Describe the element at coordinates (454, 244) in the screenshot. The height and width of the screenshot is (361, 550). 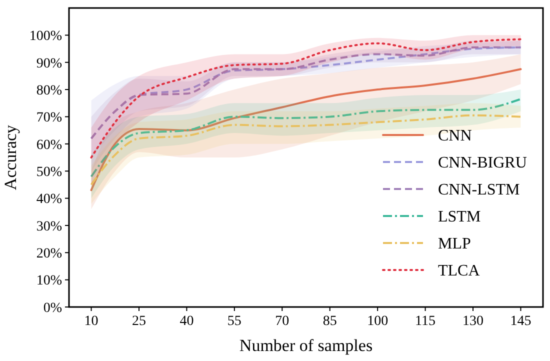
I see `legend-label: MLP` at that location.